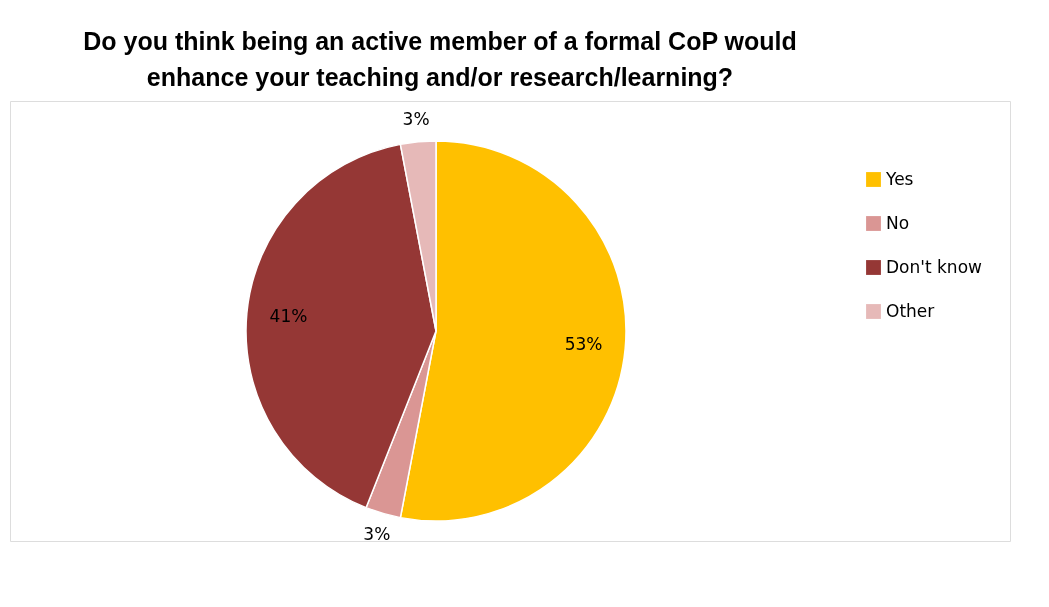 The width and height of the screenshot is (1049, 607). I want to click on text: enhance your teaching and/or research/learning?, so click(440, 77).